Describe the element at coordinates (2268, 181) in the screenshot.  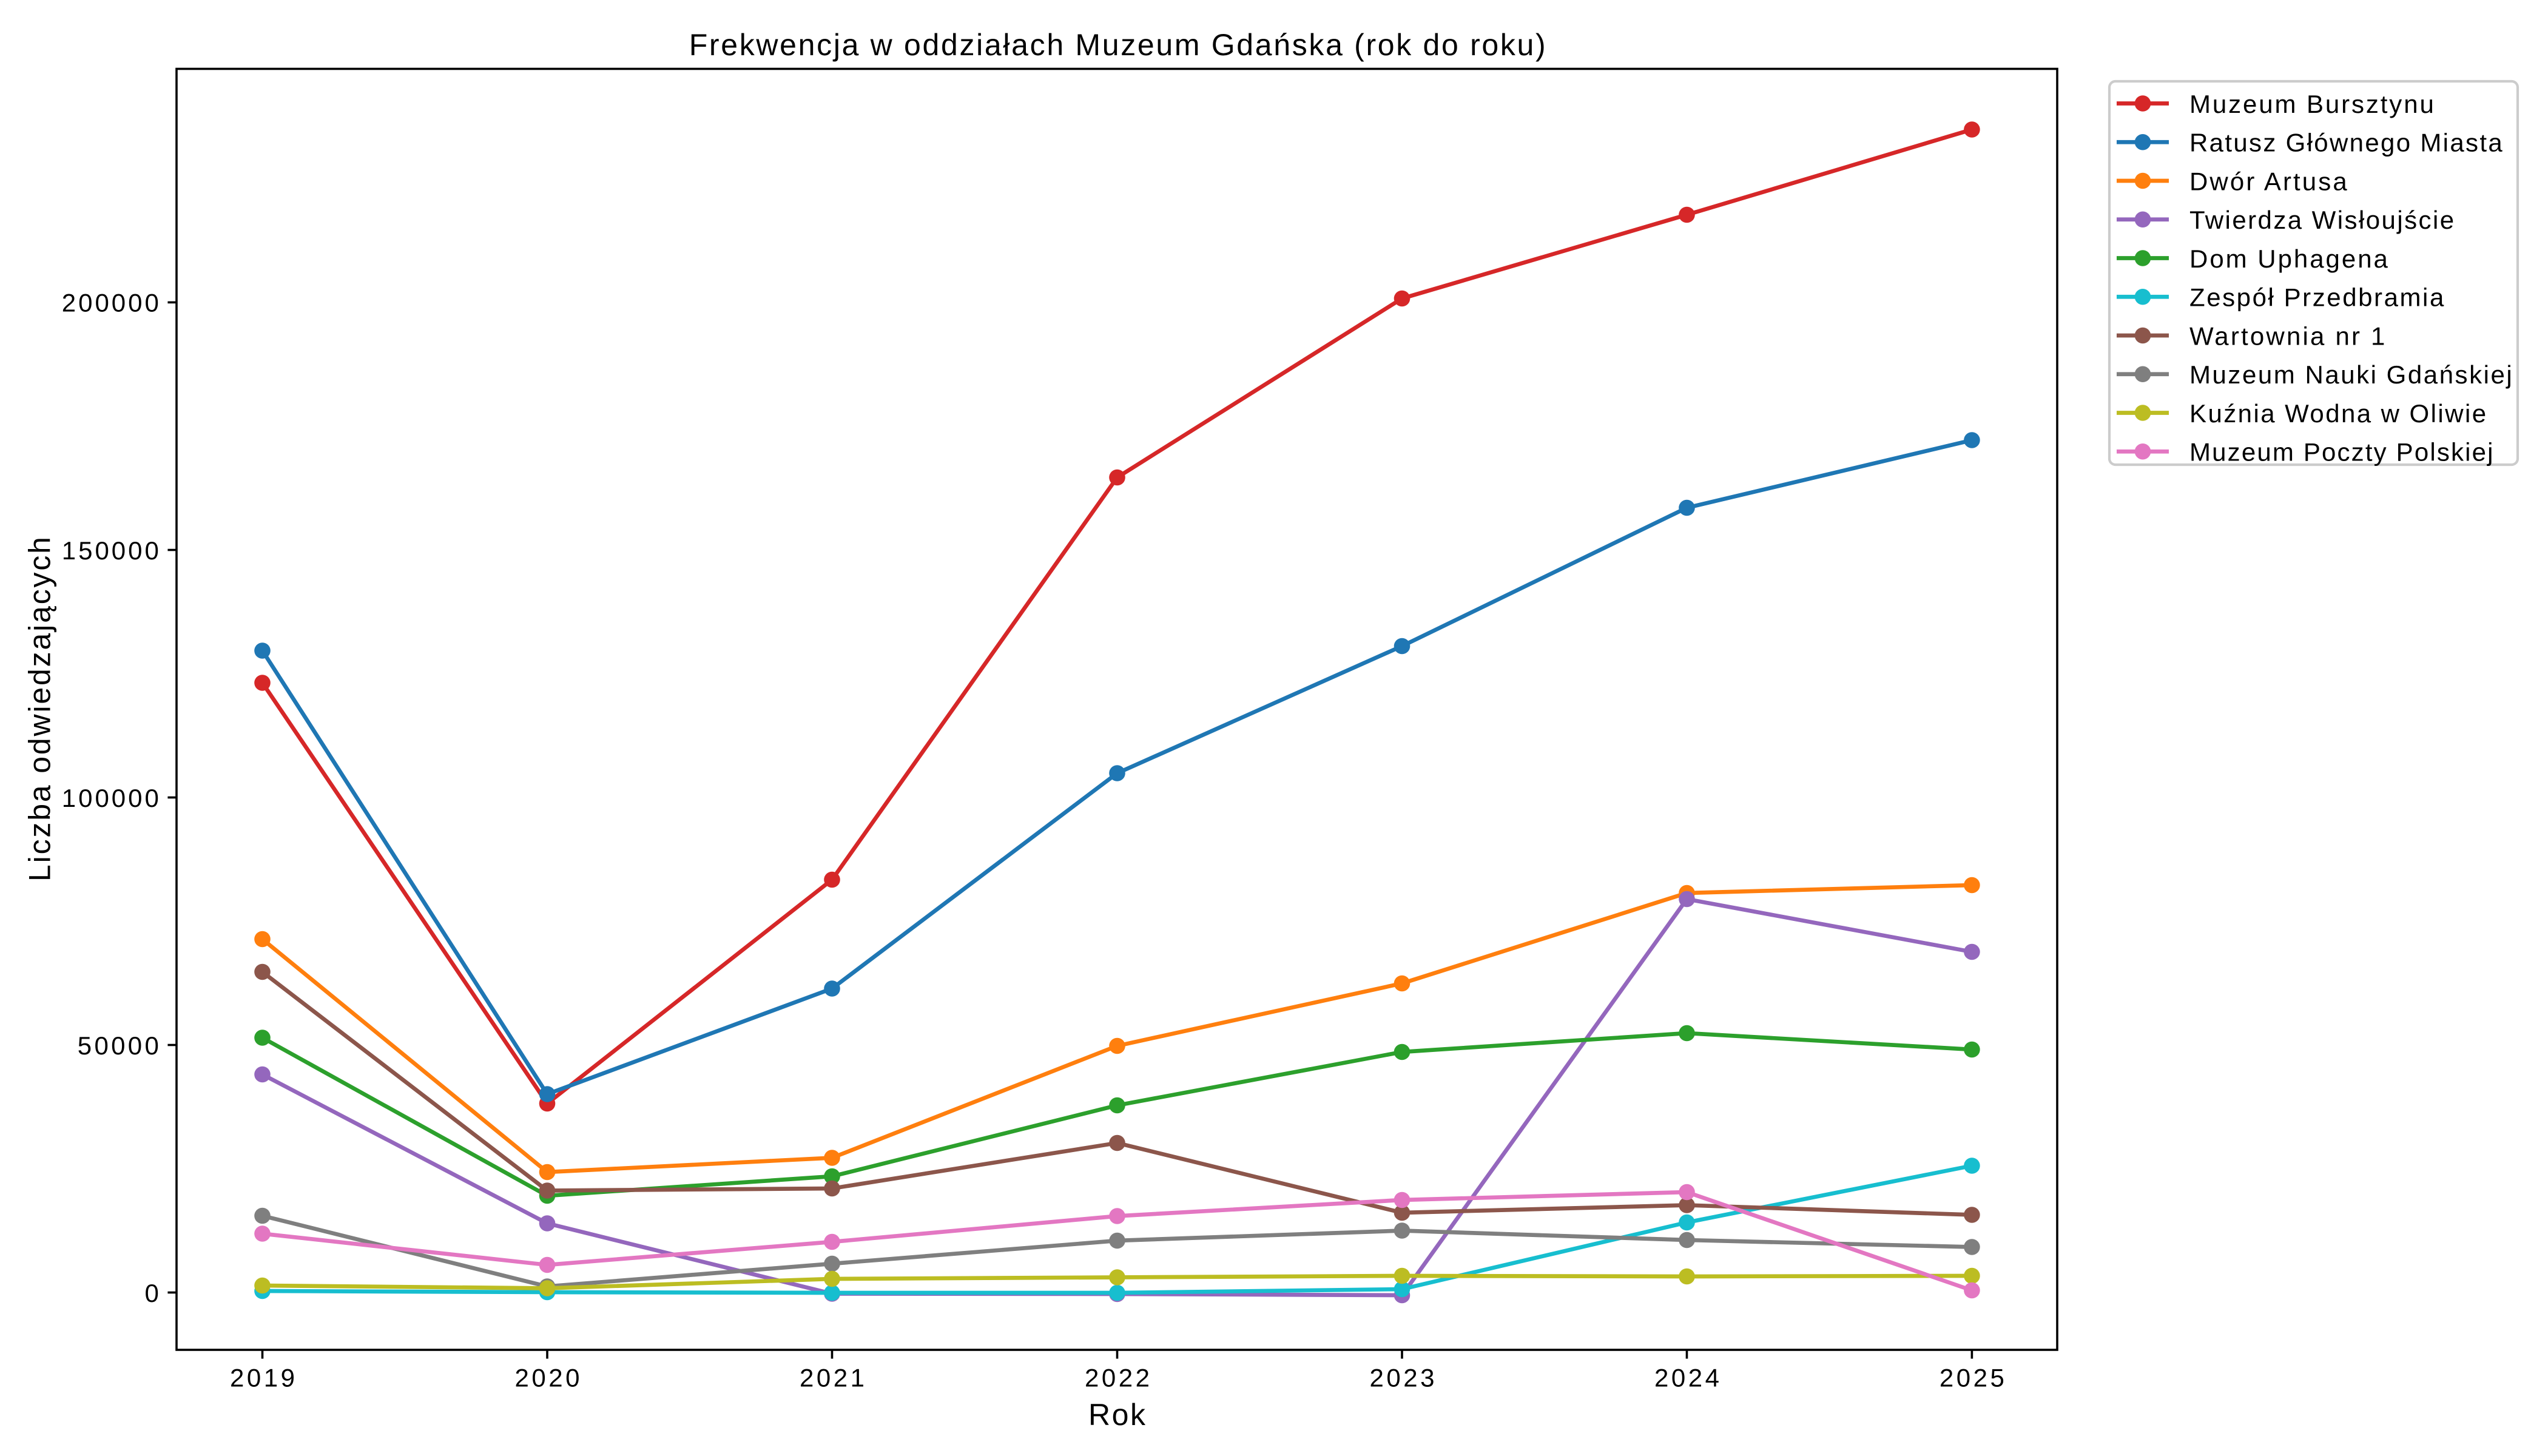
I see `svg-text: Dwór Artusa` at that location.